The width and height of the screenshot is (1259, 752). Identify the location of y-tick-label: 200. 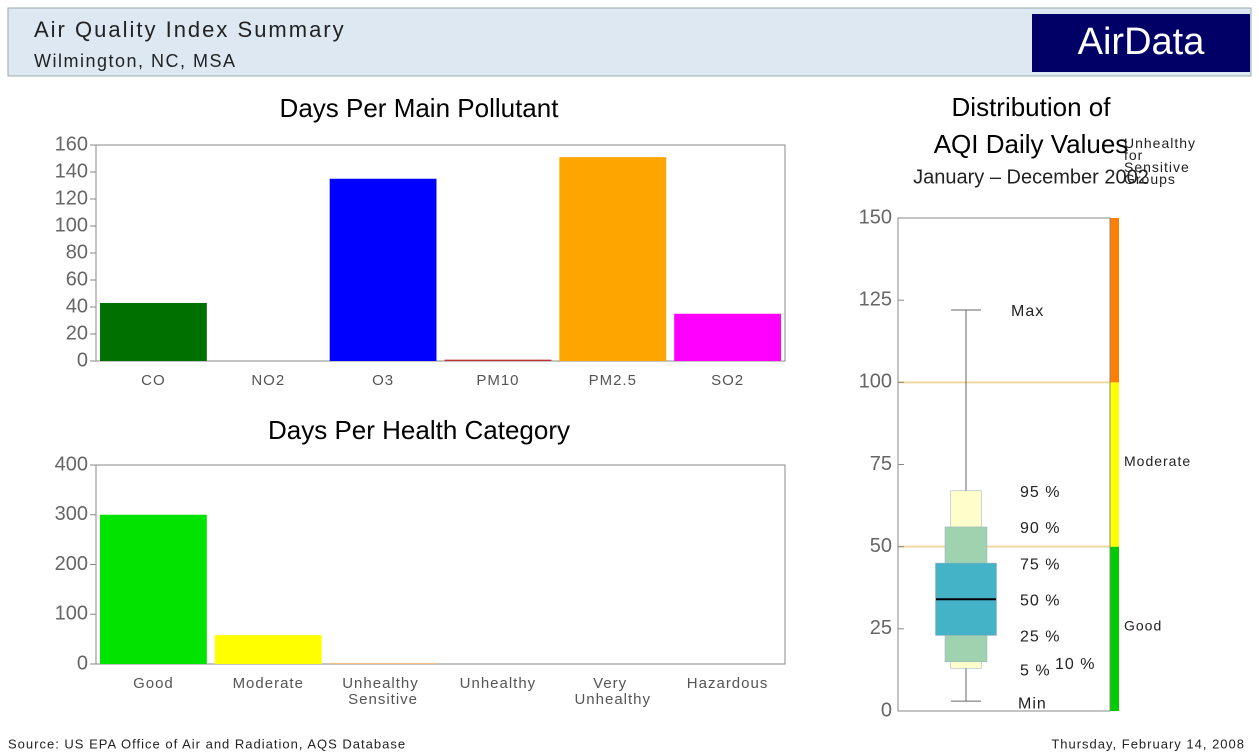
(71, 564).